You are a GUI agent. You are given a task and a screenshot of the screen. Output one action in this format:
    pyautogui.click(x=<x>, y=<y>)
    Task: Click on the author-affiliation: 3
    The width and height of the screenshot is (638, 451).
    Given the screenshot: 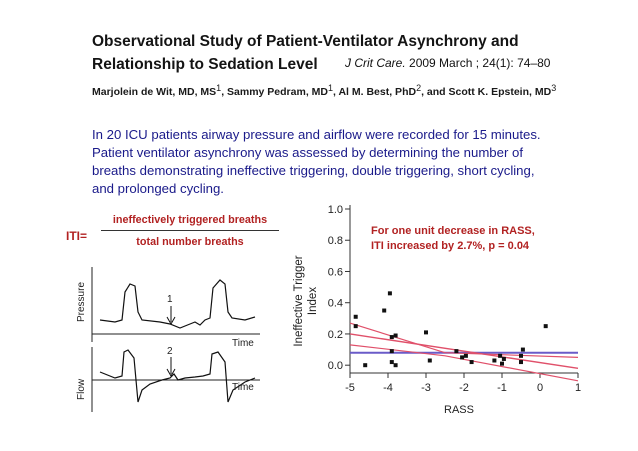 What is the action you would take?
    pyautogui.click(x=554, y=88)
    